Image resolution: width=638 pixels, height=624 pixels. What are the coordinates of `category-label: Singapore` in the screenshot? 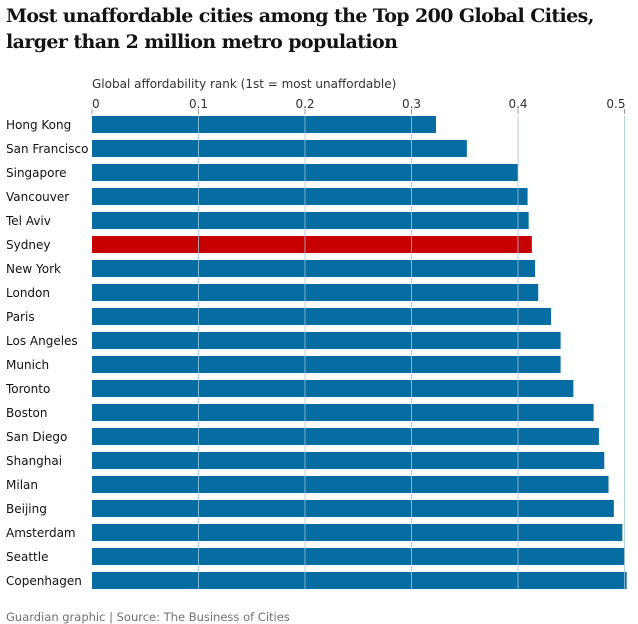 It's located at (36, 173).